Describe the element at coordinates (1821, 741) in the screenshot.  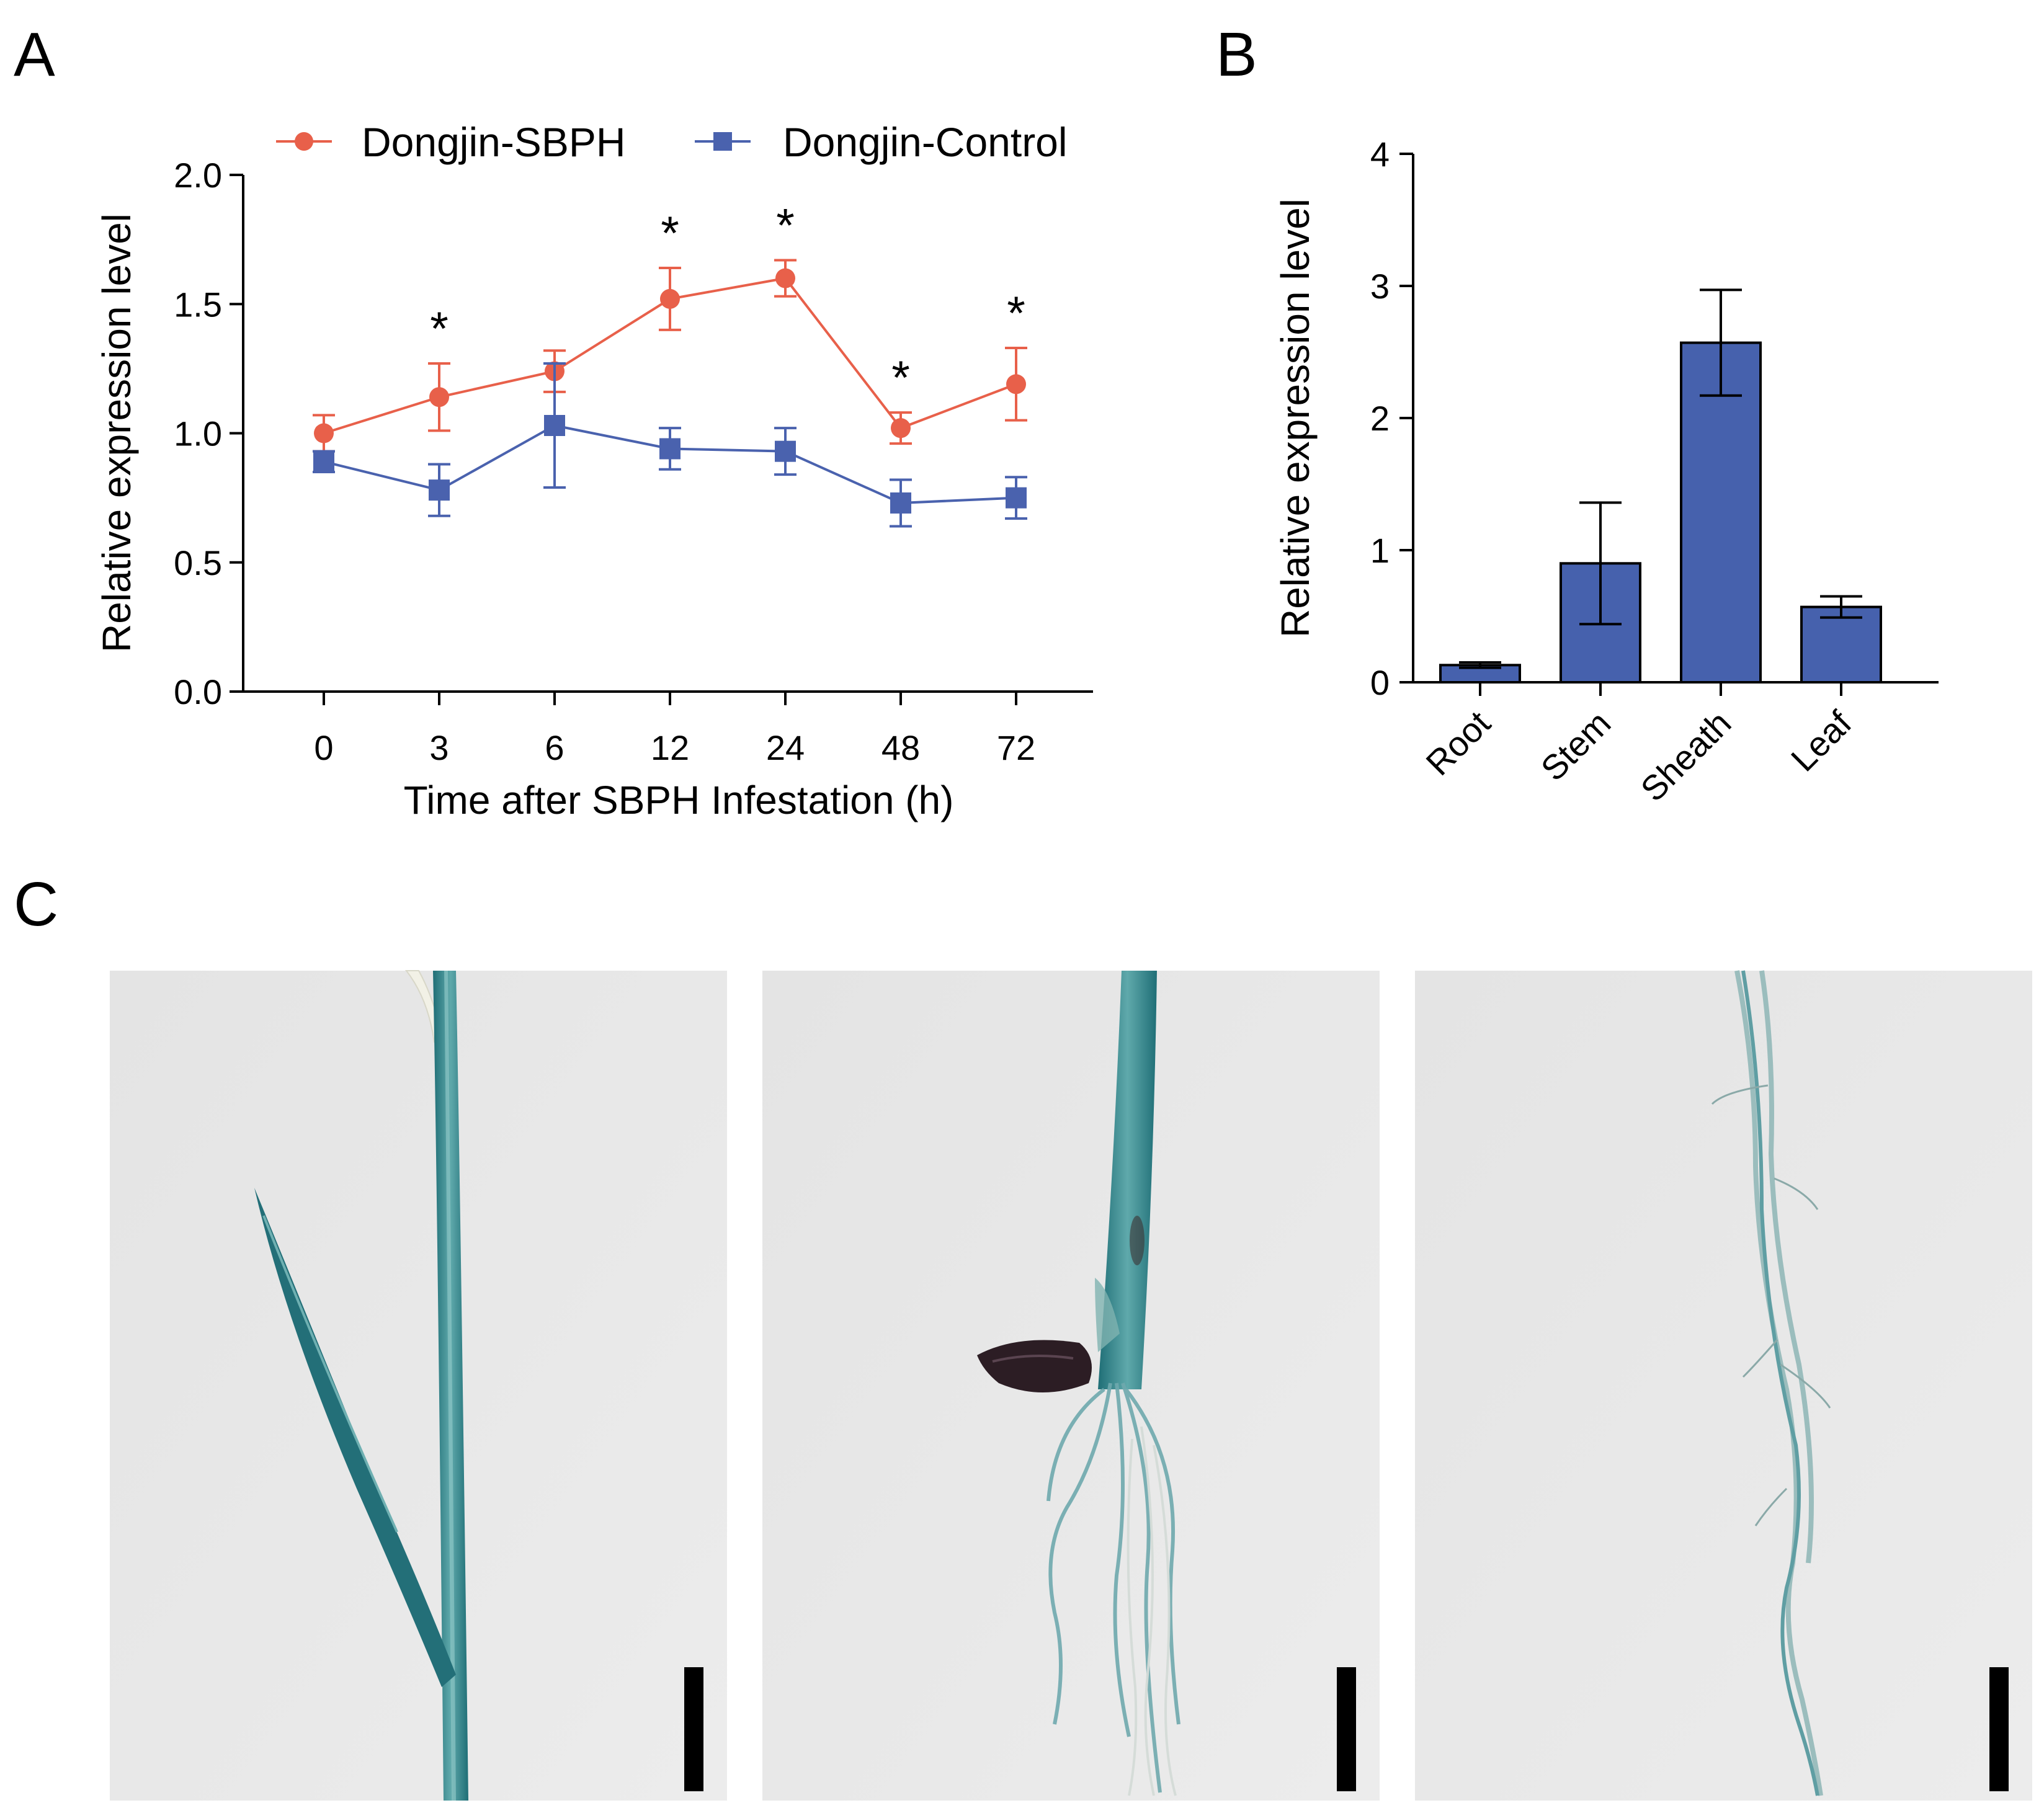
I see `x-tick-label-b: Leaf` at that location.